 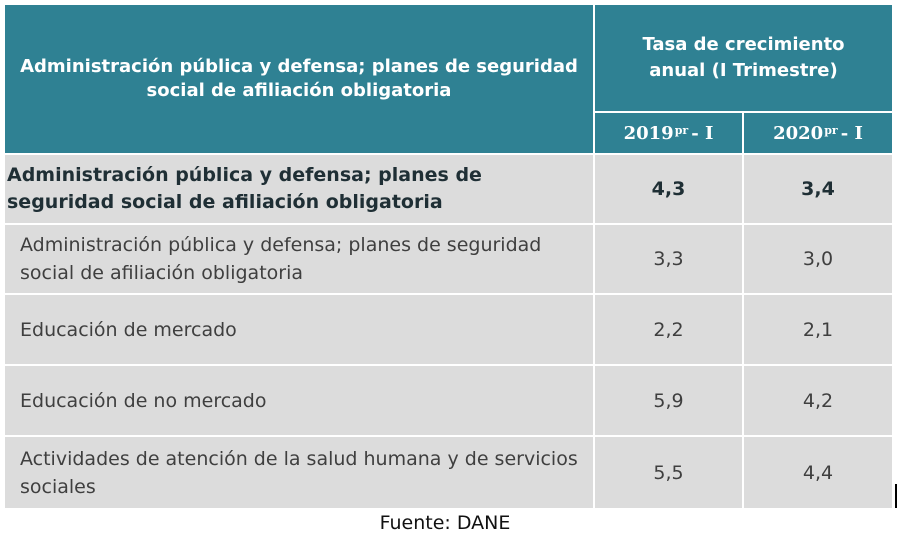 What do you see at coordinates (818, 259) in the screenshot?
I see `row-value-2020: 3,0` at bounding box center [818, 259].